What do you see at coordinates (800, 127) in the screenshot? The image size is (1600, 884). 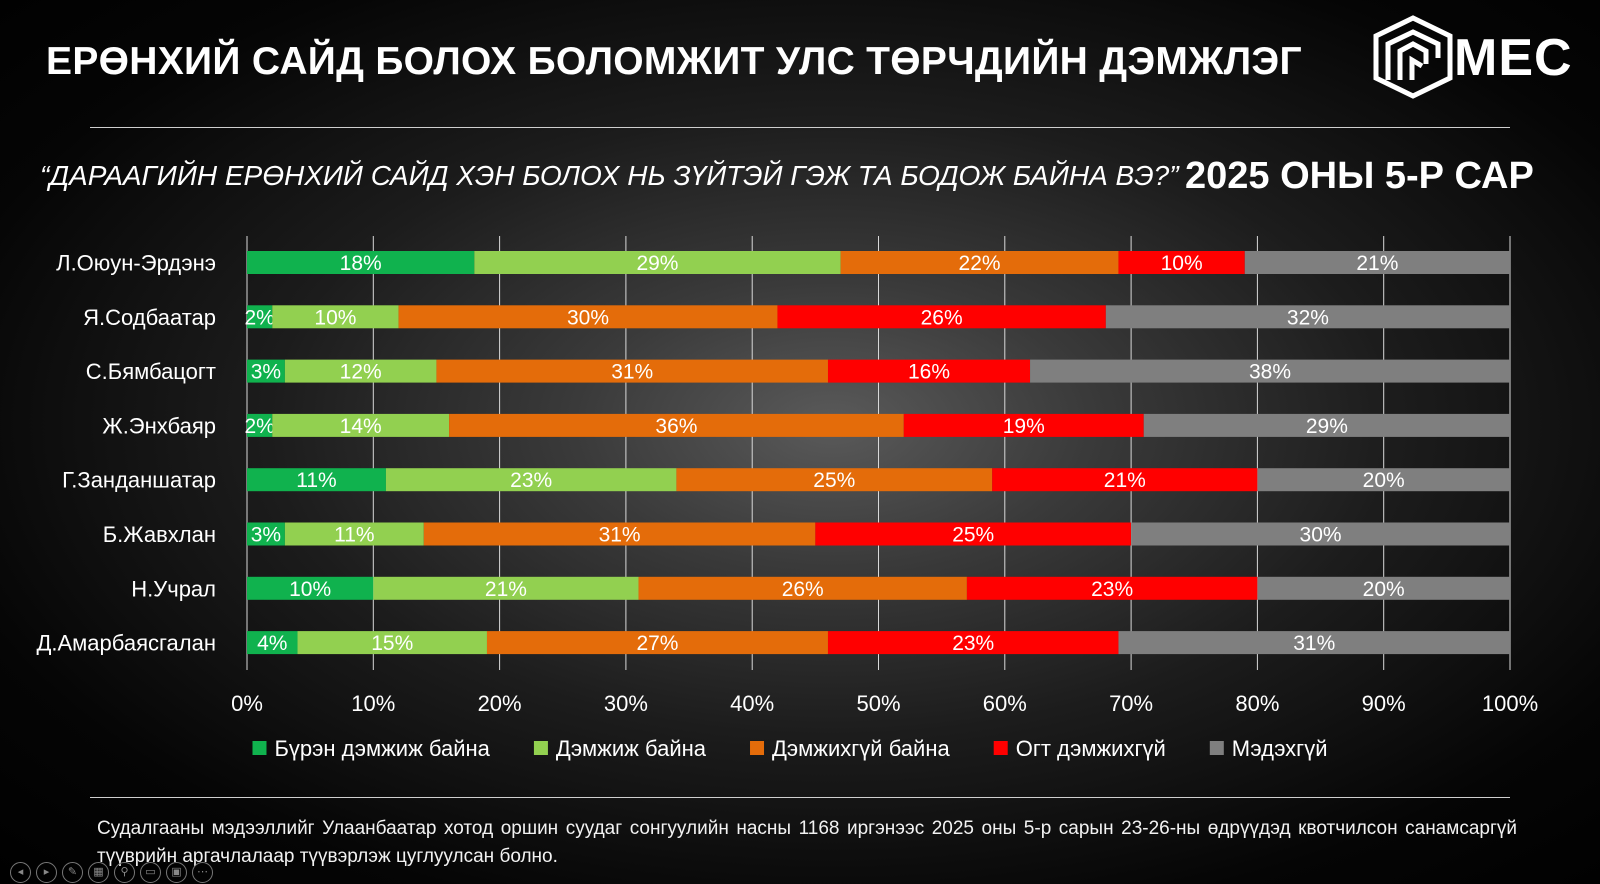 I see `top-divider` at bounding box center [800, 127].